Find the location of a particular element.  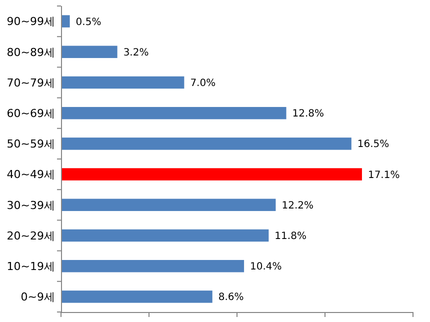

y-tick-label: 40~49세 is located at coordinates (30, 175).